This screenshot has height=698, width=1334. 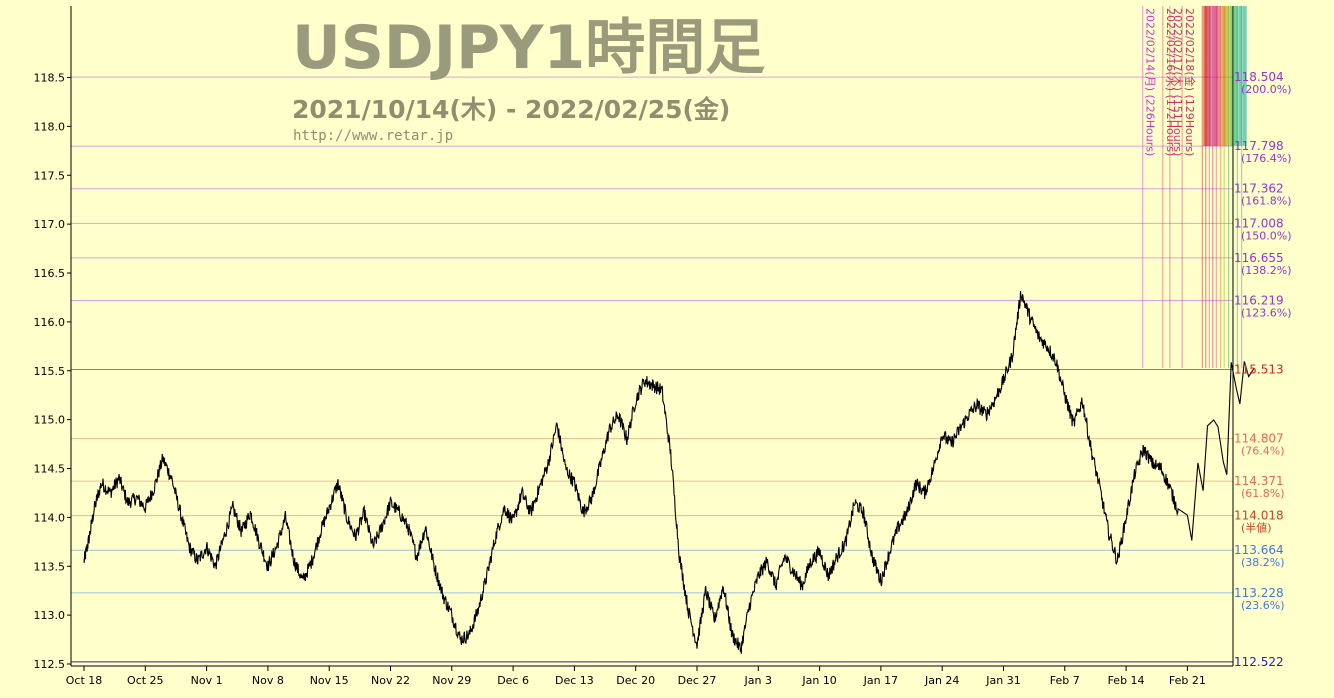 What do you see at coordinates (513, 680) in the screenshot?
I see `x-tick-label: Dec 6` at bounding box center [513, 680].